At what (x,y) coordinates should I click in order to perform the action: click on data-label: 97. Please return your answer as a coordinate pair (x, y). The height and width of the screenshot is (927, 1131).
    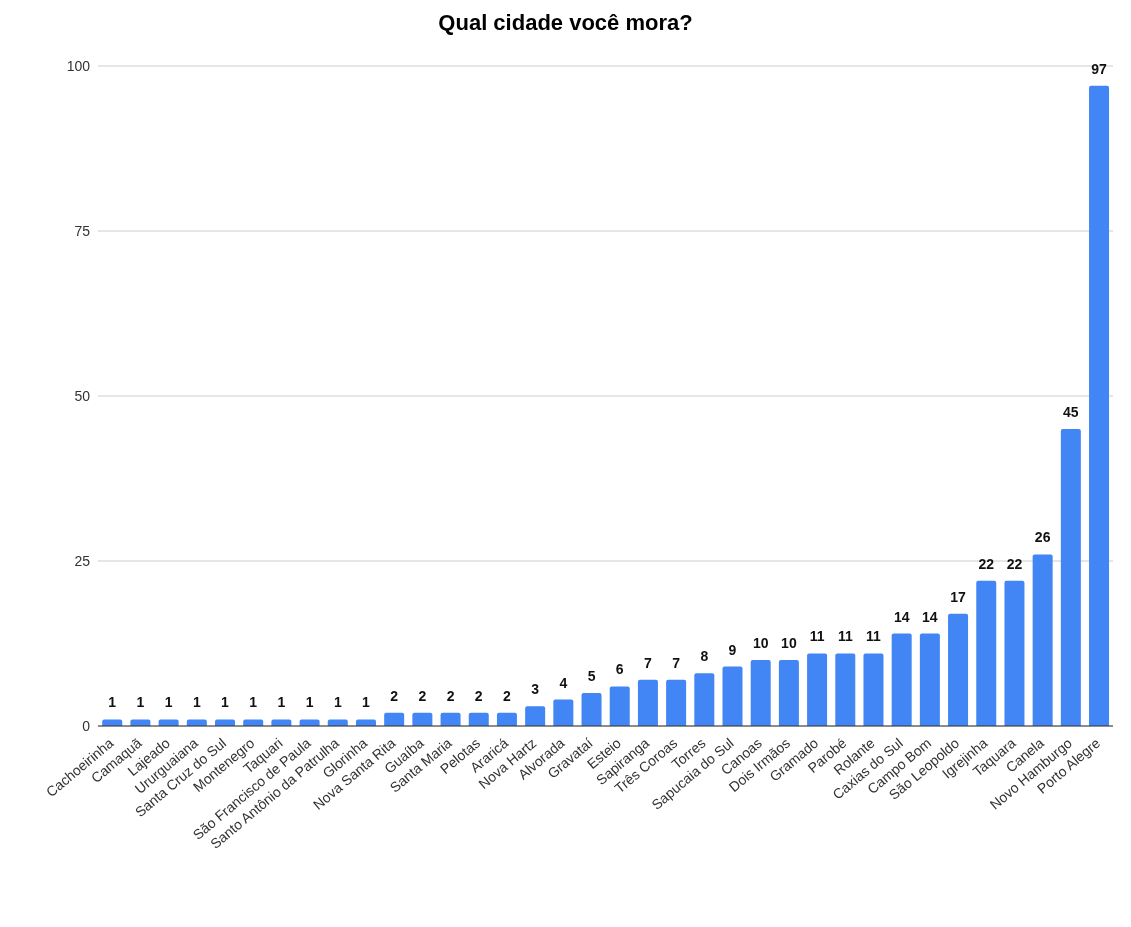
    Looking at the image, I should click on (1099, 68).